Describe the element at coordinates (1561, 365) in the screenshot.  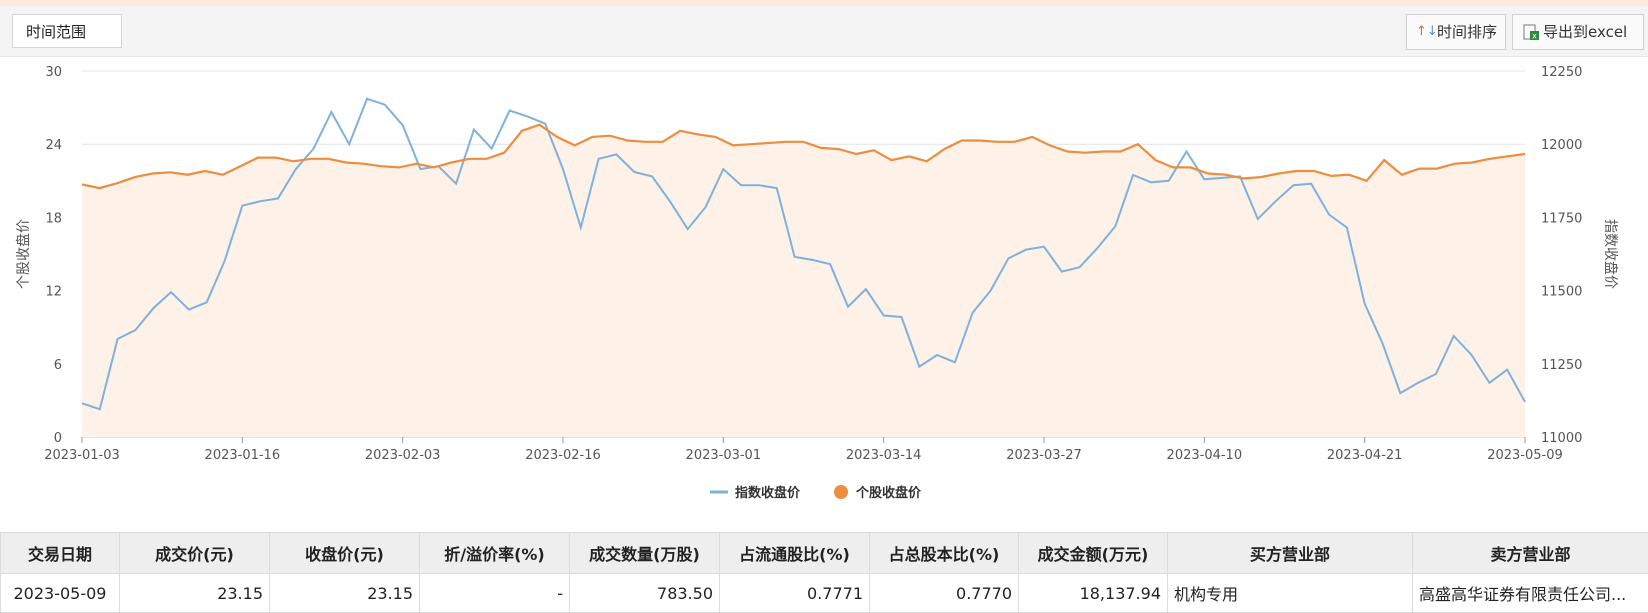
I see `y-right-tick-label: 11250` at that location.